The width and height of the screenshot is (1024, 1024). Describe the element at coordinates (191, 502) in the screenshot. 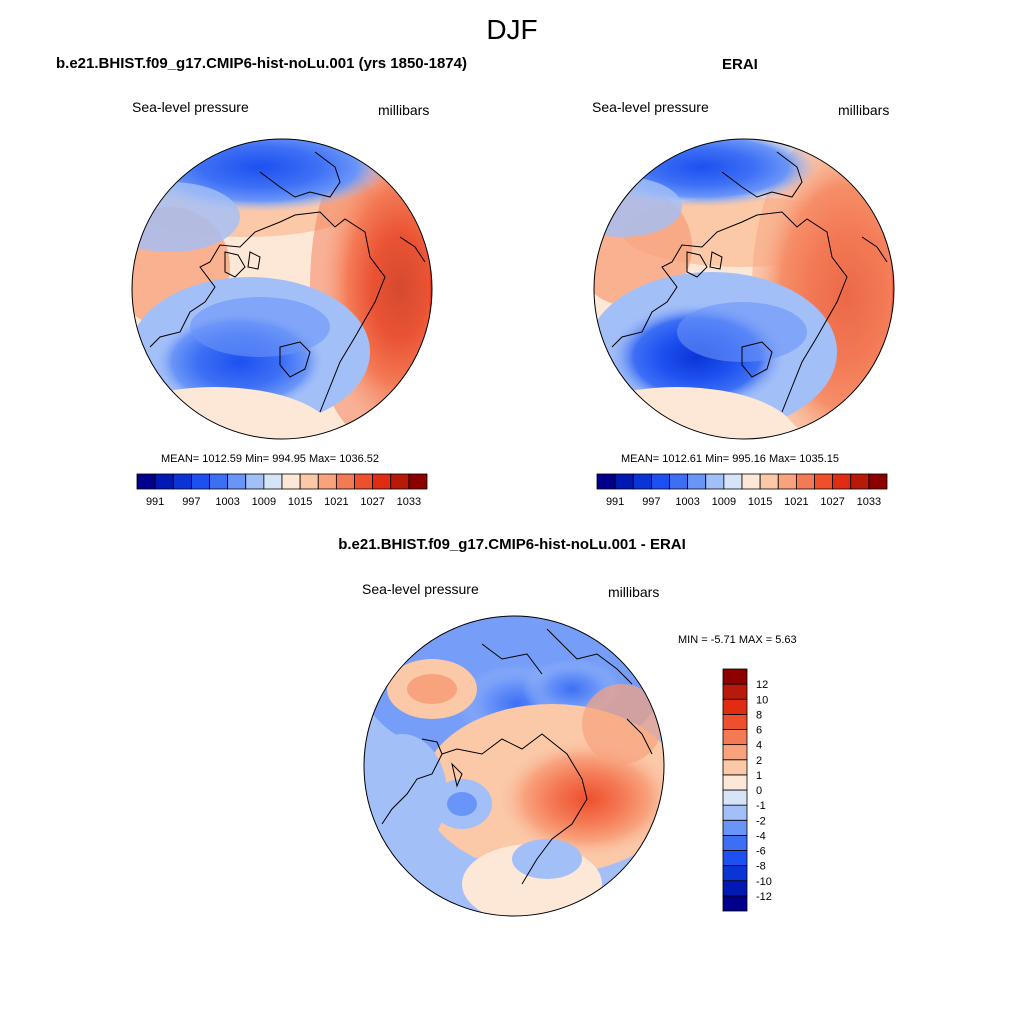

I see `panel-1-colorbar-tick-label: 997` at that location.